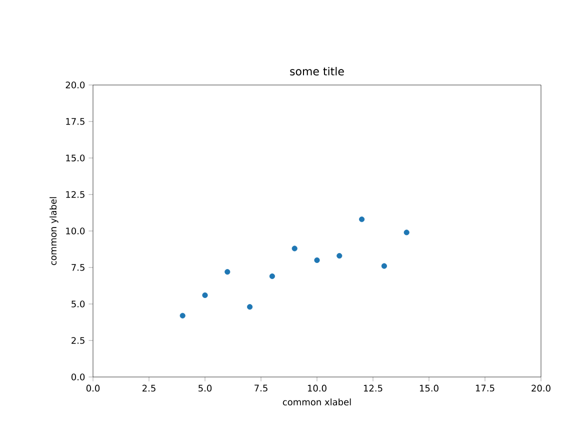 The height and width of the screenshot is (434, 568). I want to click on x-tick-label: 5.0, so click(205, 388).